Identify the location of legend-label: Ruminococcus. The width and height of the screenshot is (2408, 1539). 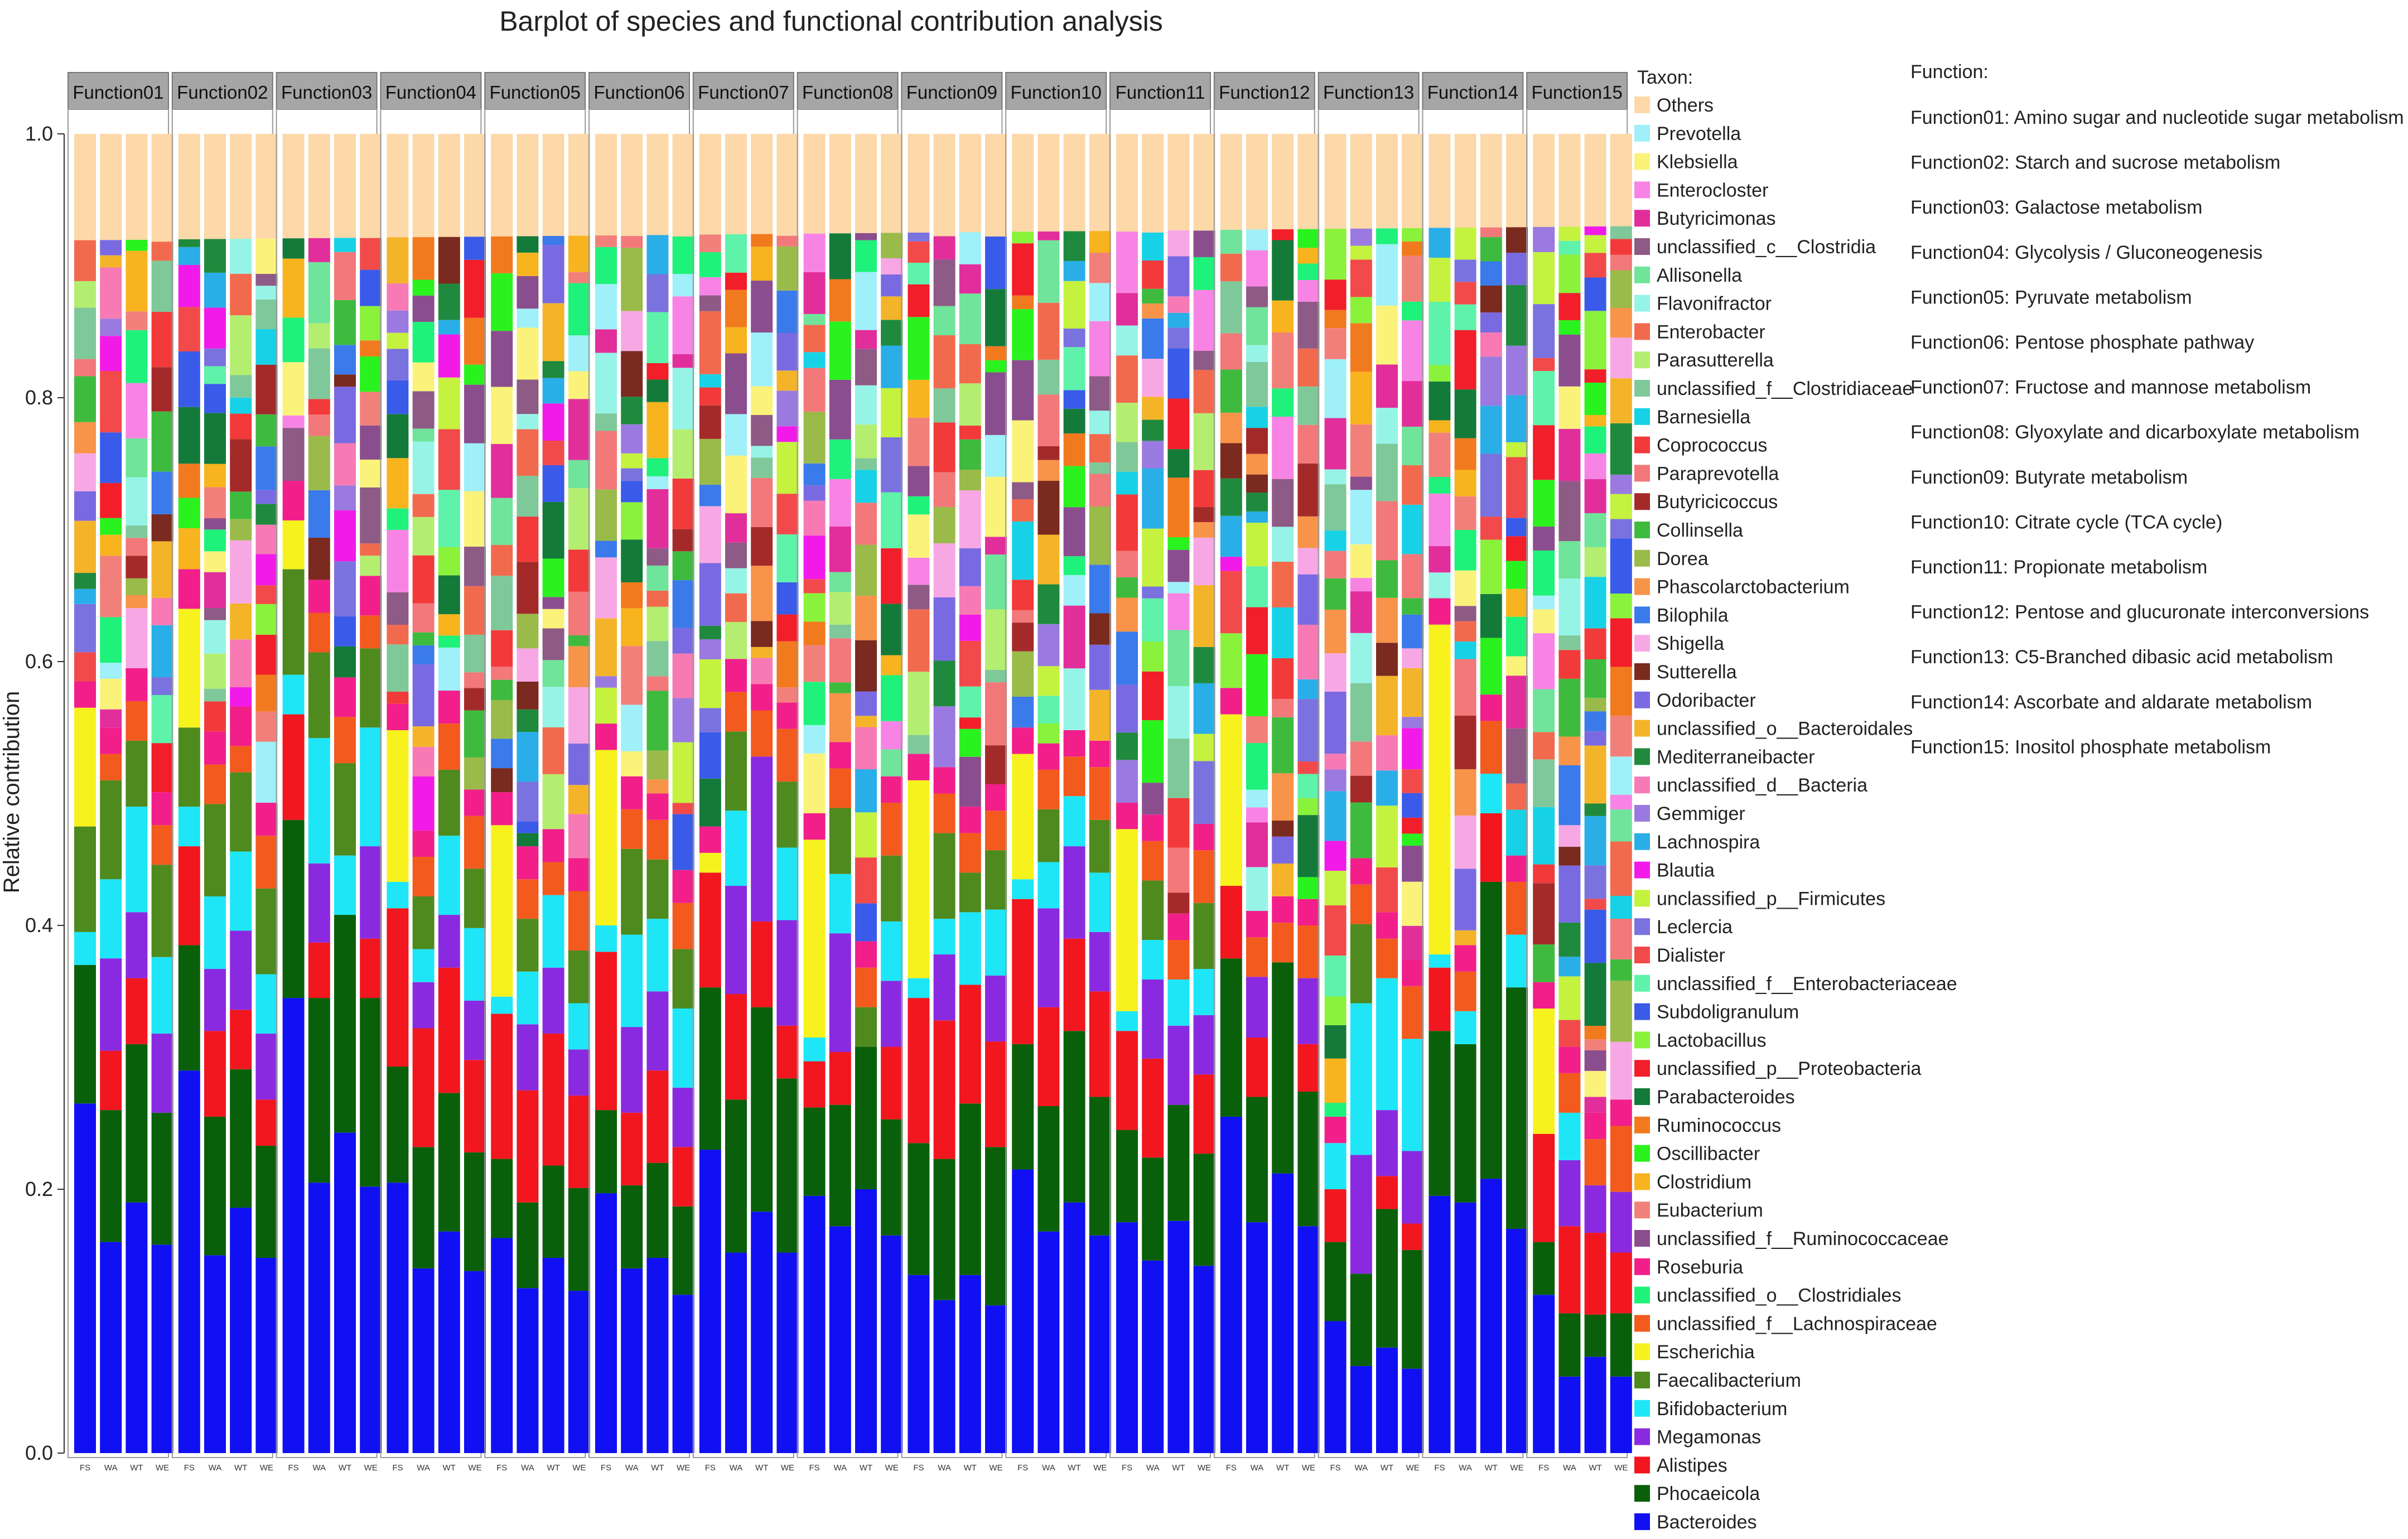
(1719, 1125).